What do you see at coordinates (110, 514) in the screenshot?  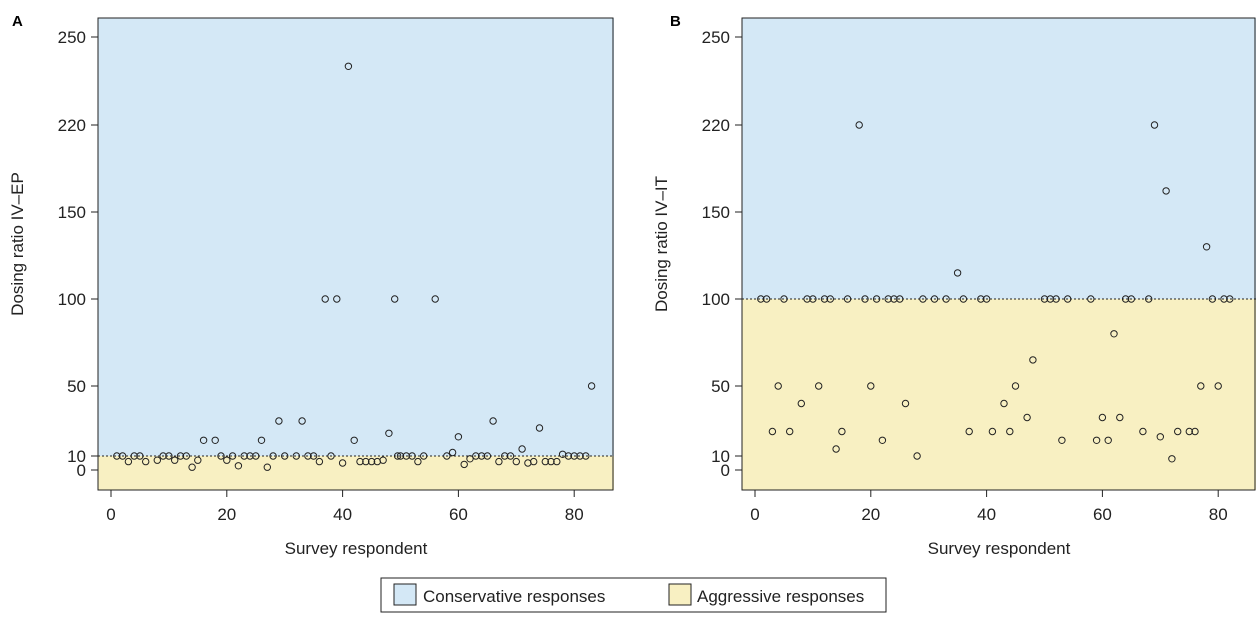 I see `x-tick-label: 0` at bounding box center [110, 514].